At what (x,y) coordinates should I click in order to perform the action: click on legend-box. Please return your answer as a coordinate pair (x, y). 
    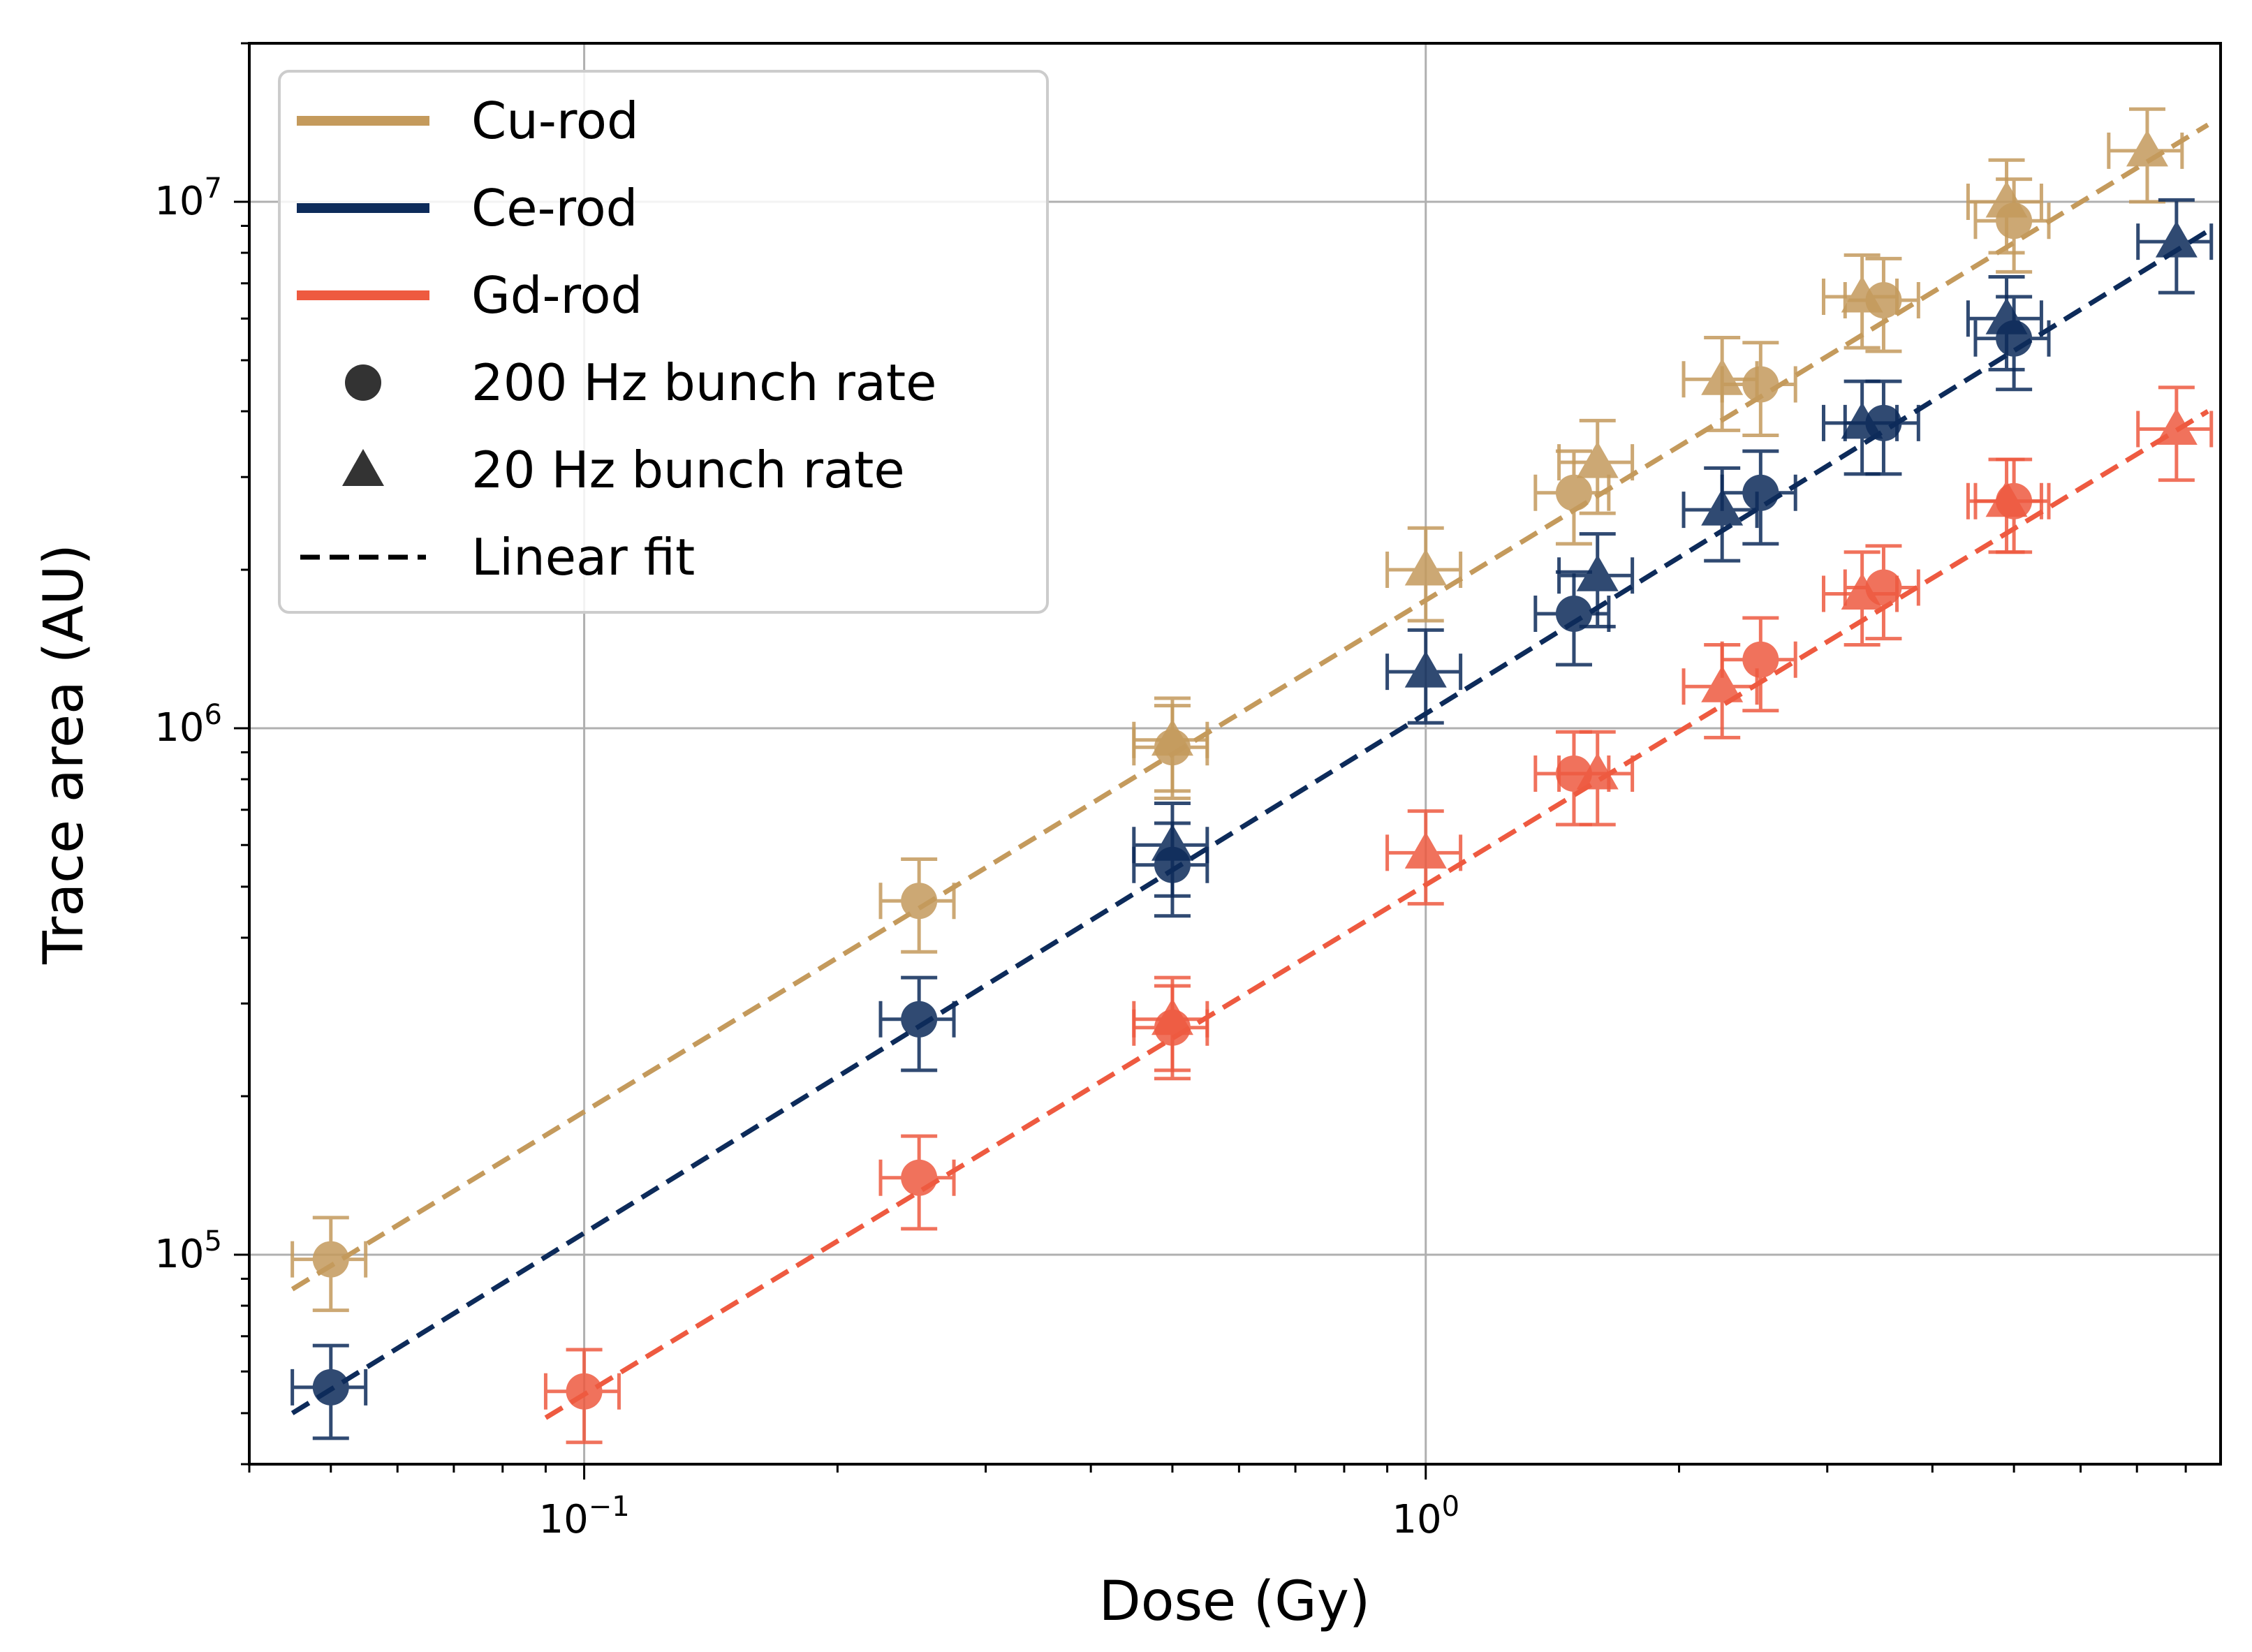
    Looking at the image, I should click on (663, 342).